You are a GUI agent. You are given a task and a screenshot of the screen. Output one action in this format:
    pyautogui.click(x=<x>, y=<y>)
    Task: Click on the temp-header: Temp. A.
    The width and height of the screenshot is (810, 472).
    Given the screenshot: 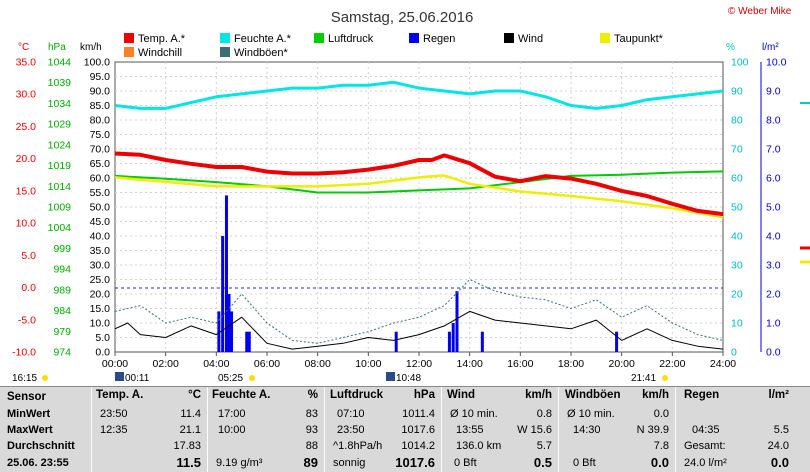 What is the action you would take?
    pyautogui.click(x=120, y=395)
    